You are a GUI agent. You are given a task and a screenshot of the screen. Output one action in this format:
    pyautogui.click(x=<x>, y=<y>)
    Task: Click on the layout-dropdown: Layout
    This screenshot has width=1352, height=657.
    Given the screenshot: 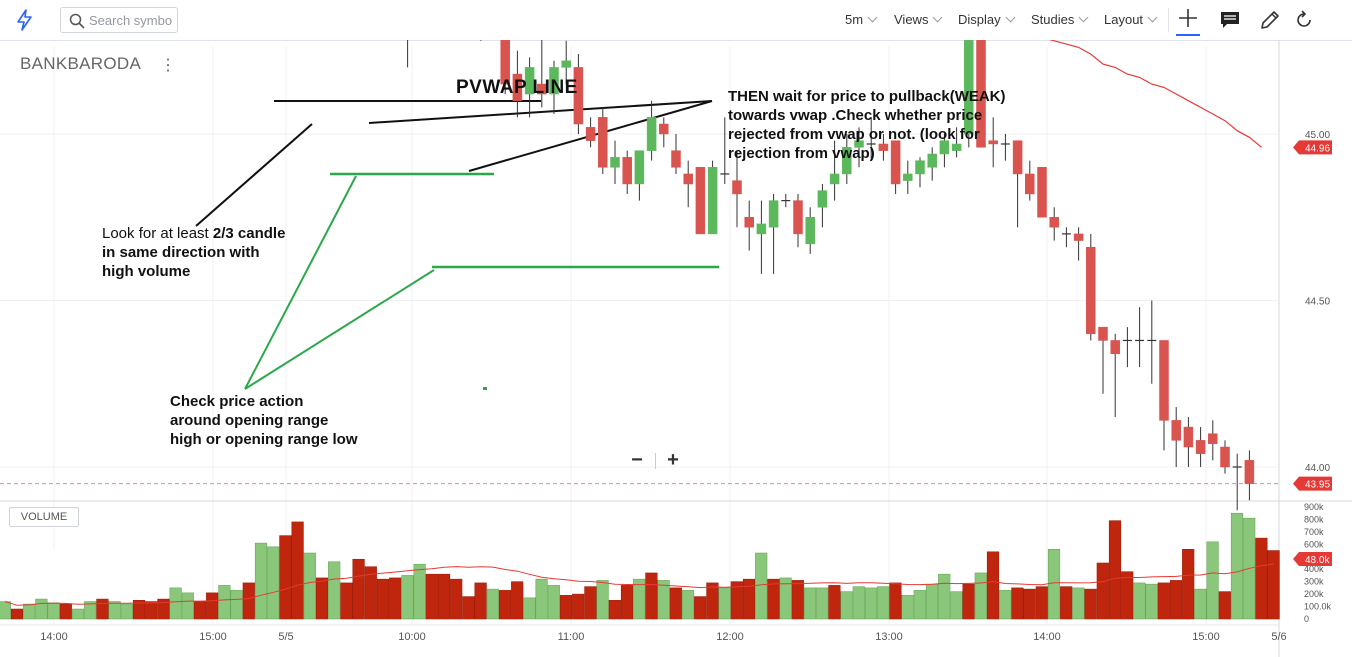 What is the action you would take?
    pyautogui.click(x=1131, y=19)
    